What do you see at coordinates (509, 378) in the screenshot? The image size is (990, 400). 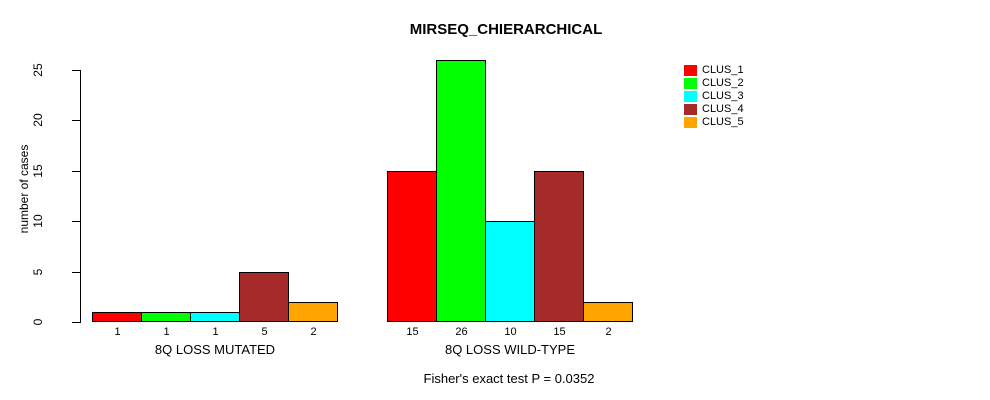 I see `fisher-test-annotation: Fisher's exact test P = 0.0352` at bounding box center [509, 378].